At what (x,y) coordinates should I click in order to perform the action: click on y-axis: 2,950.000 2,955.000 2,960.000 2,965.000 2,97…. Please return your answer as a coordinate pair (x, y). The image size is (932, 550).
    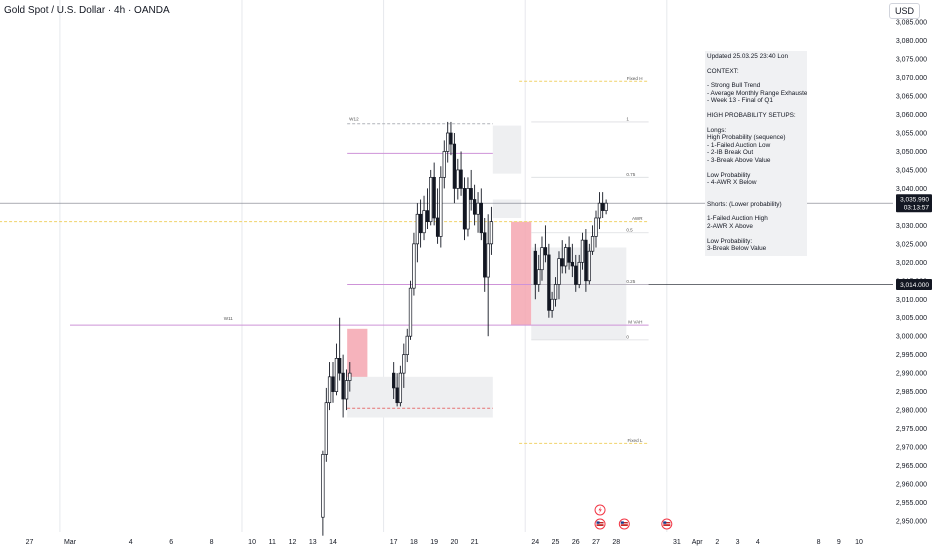
    Looking at the image, I should click on (914, 273).